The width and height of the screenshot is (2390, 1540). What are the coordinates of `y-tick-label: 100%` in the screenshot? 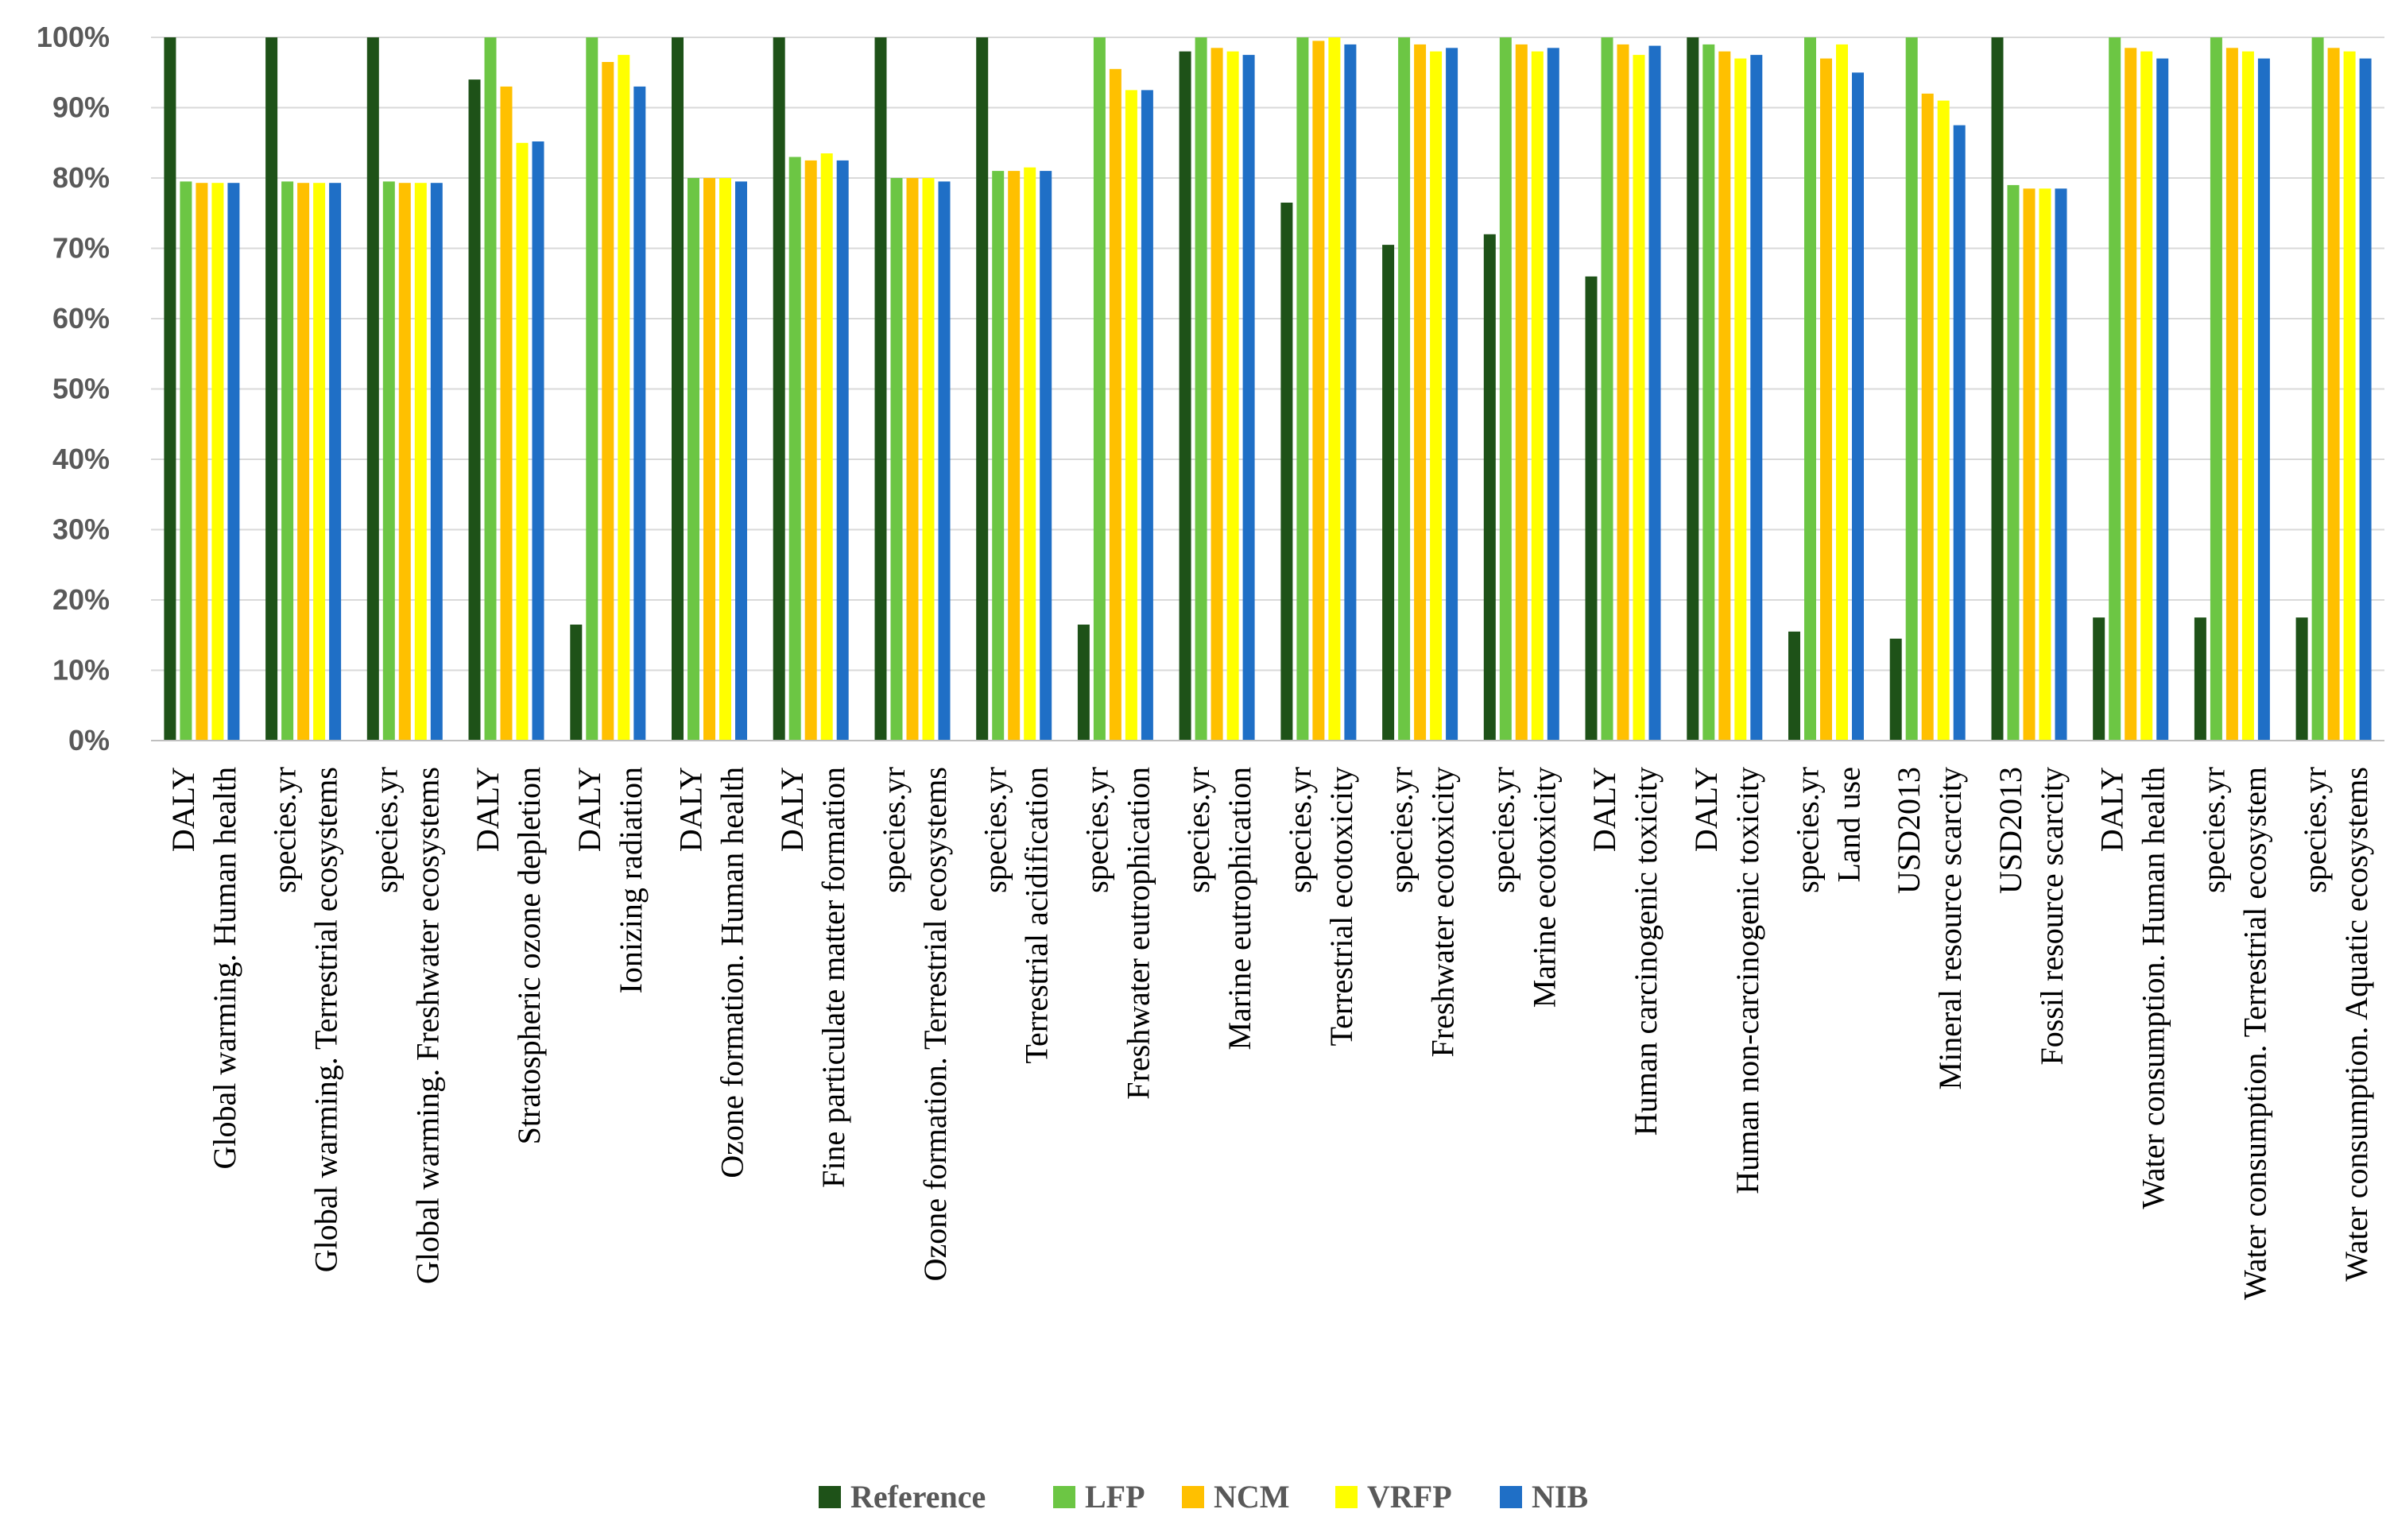 It's located at (73, 37).